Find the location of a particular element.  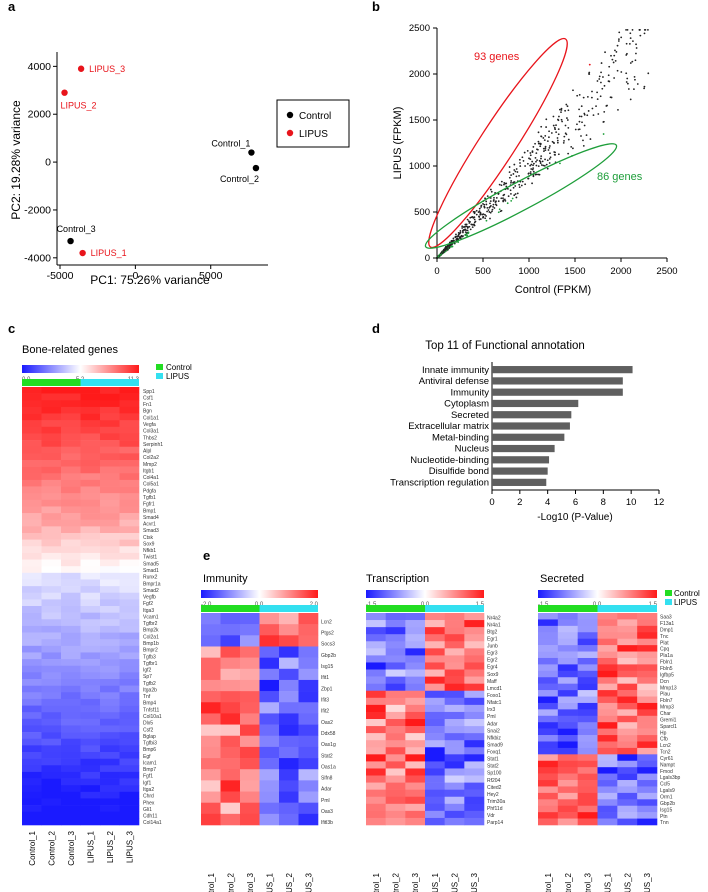

transcription-gene-label: Hey2 is located at coordinates (493, 795).